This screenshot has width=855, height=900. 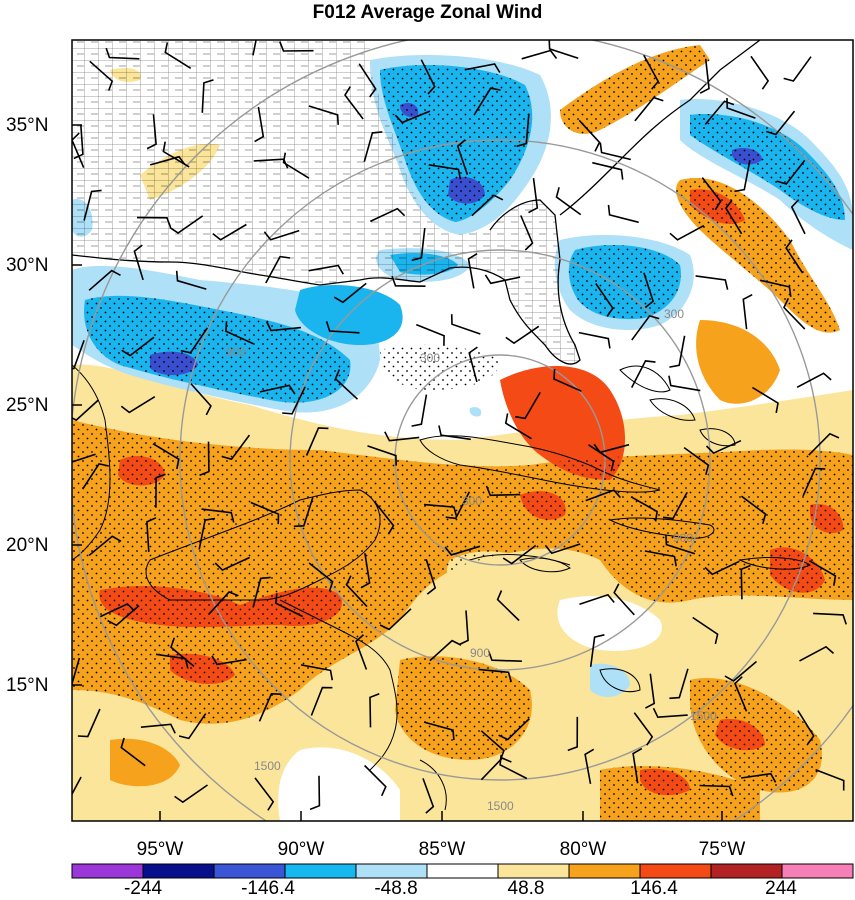 I want to click on colorbar-tick-label: 244, so click(x=781, y=888).